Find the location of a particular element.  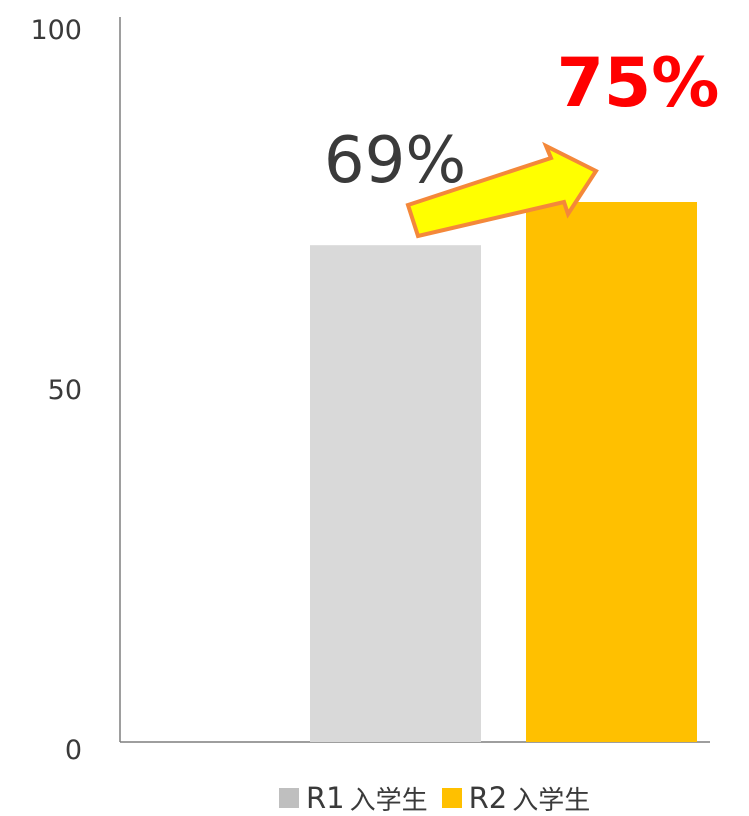

legend-suffix-r2: 入学生 is located at coordinates (551, 800).